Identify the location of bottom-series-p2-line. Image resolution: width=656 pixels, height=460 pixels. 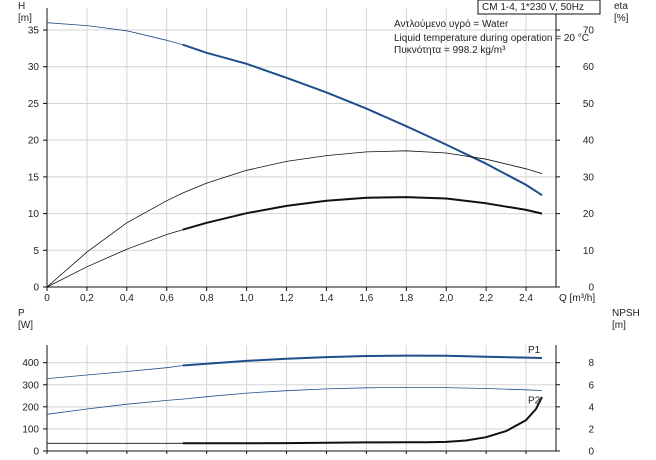
(294, 400).